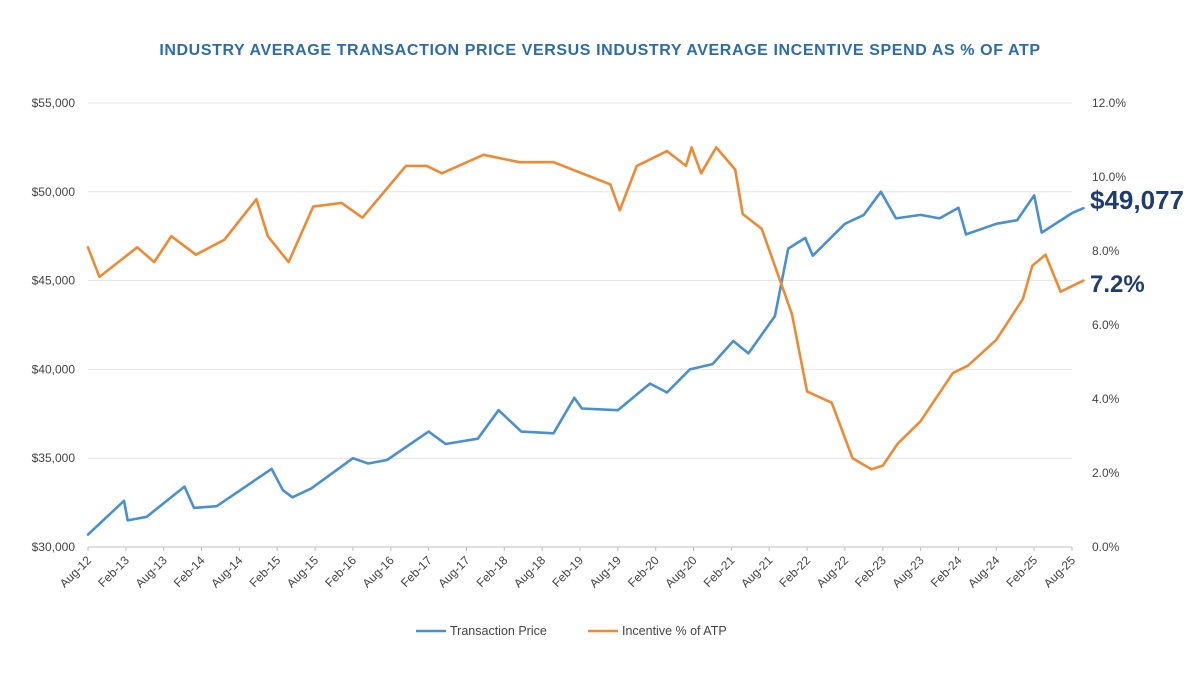 This screenshot has width=1200, height=675. Describe the element at coordinates (719, 571) in the screenshot. I see `x-tick-label: Feb-21` at that location.